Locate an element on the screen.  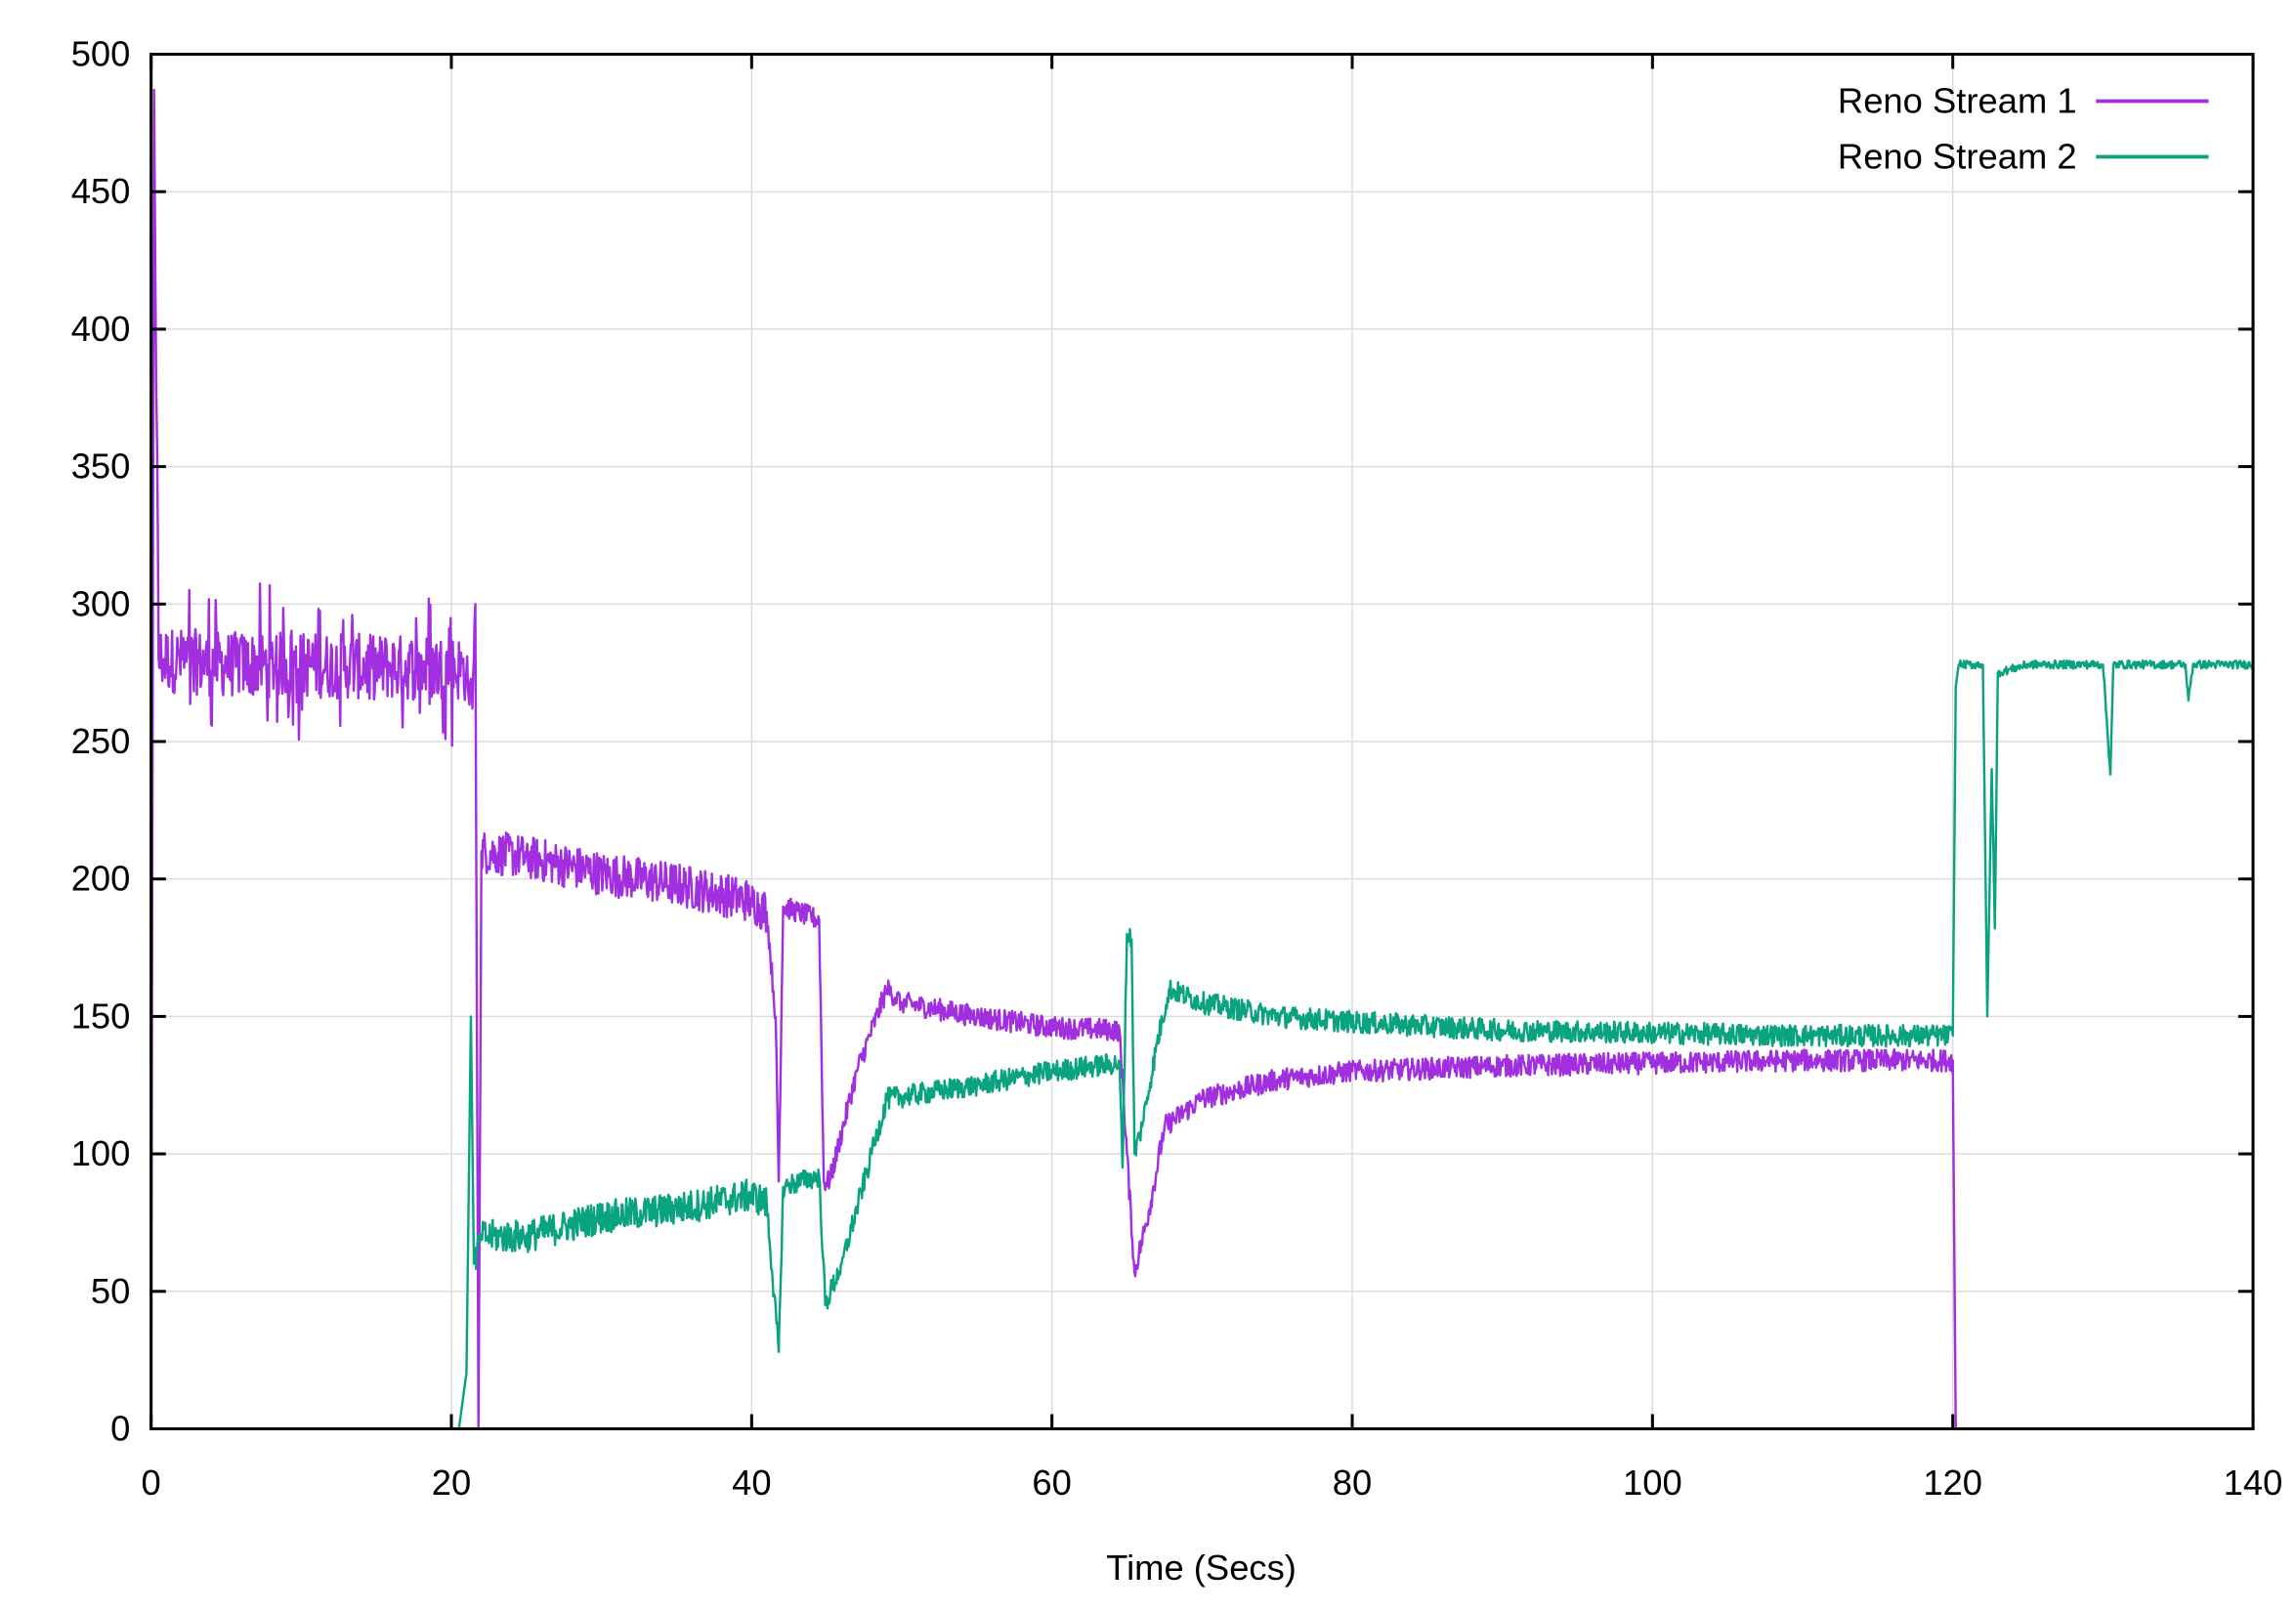
x-axis-label: Time (Secs) is located at coordinates (1201, 1568).